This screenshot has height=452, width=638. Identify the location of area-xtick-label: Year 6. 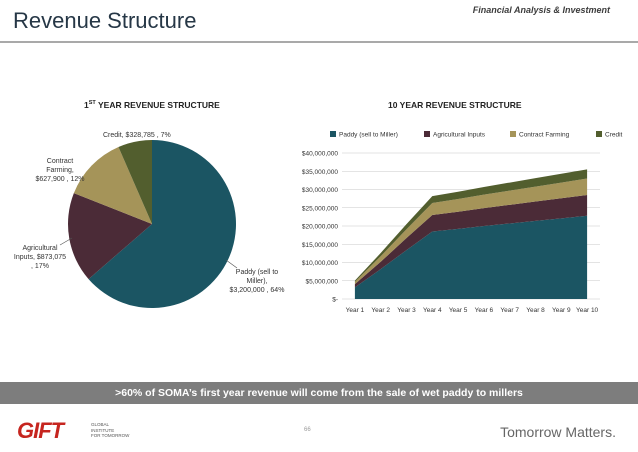
(484, 310).